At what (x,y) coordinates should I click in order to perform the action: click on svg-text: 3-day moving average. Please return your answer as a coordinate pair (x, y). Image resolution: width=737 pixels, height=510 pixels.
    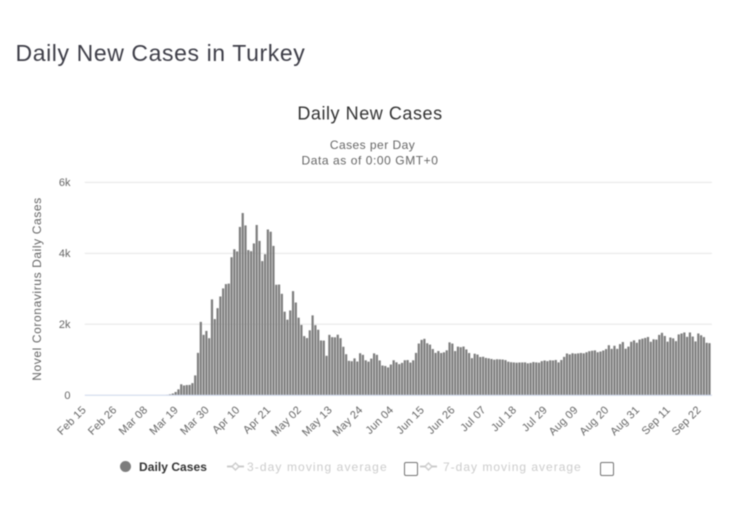
    Looking at the image, I should click on (317, 467).